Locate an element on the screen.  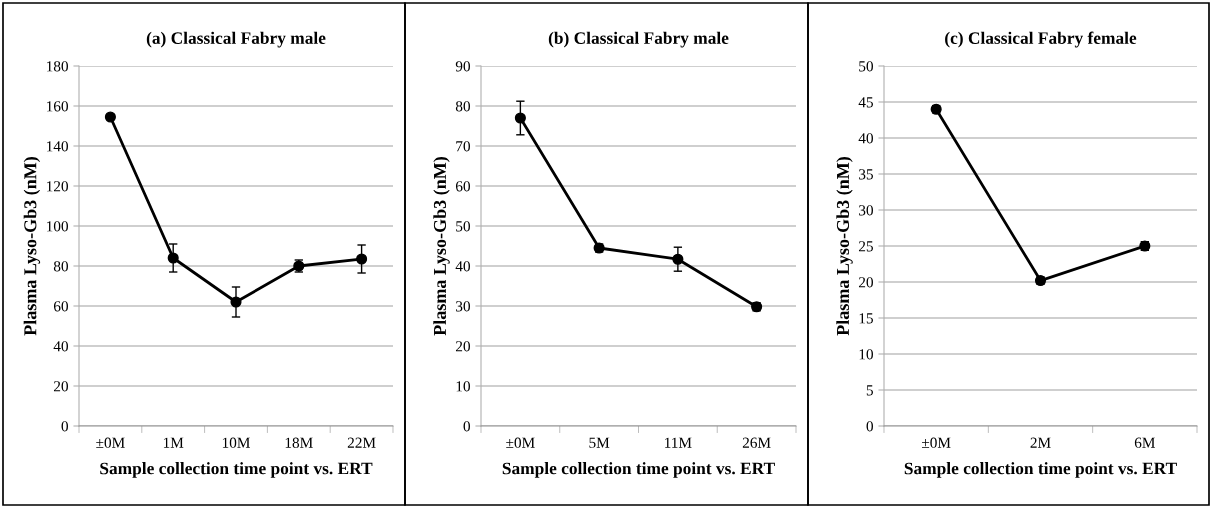
y-tick-label: 120 is located at coordinates (57, 186).